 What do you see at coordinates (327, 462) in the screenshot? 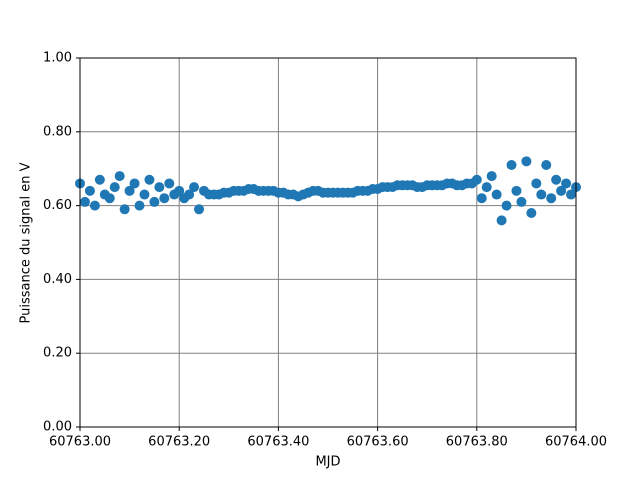
I see `x-axis-label: MJD` at bounding box center [327, 462].